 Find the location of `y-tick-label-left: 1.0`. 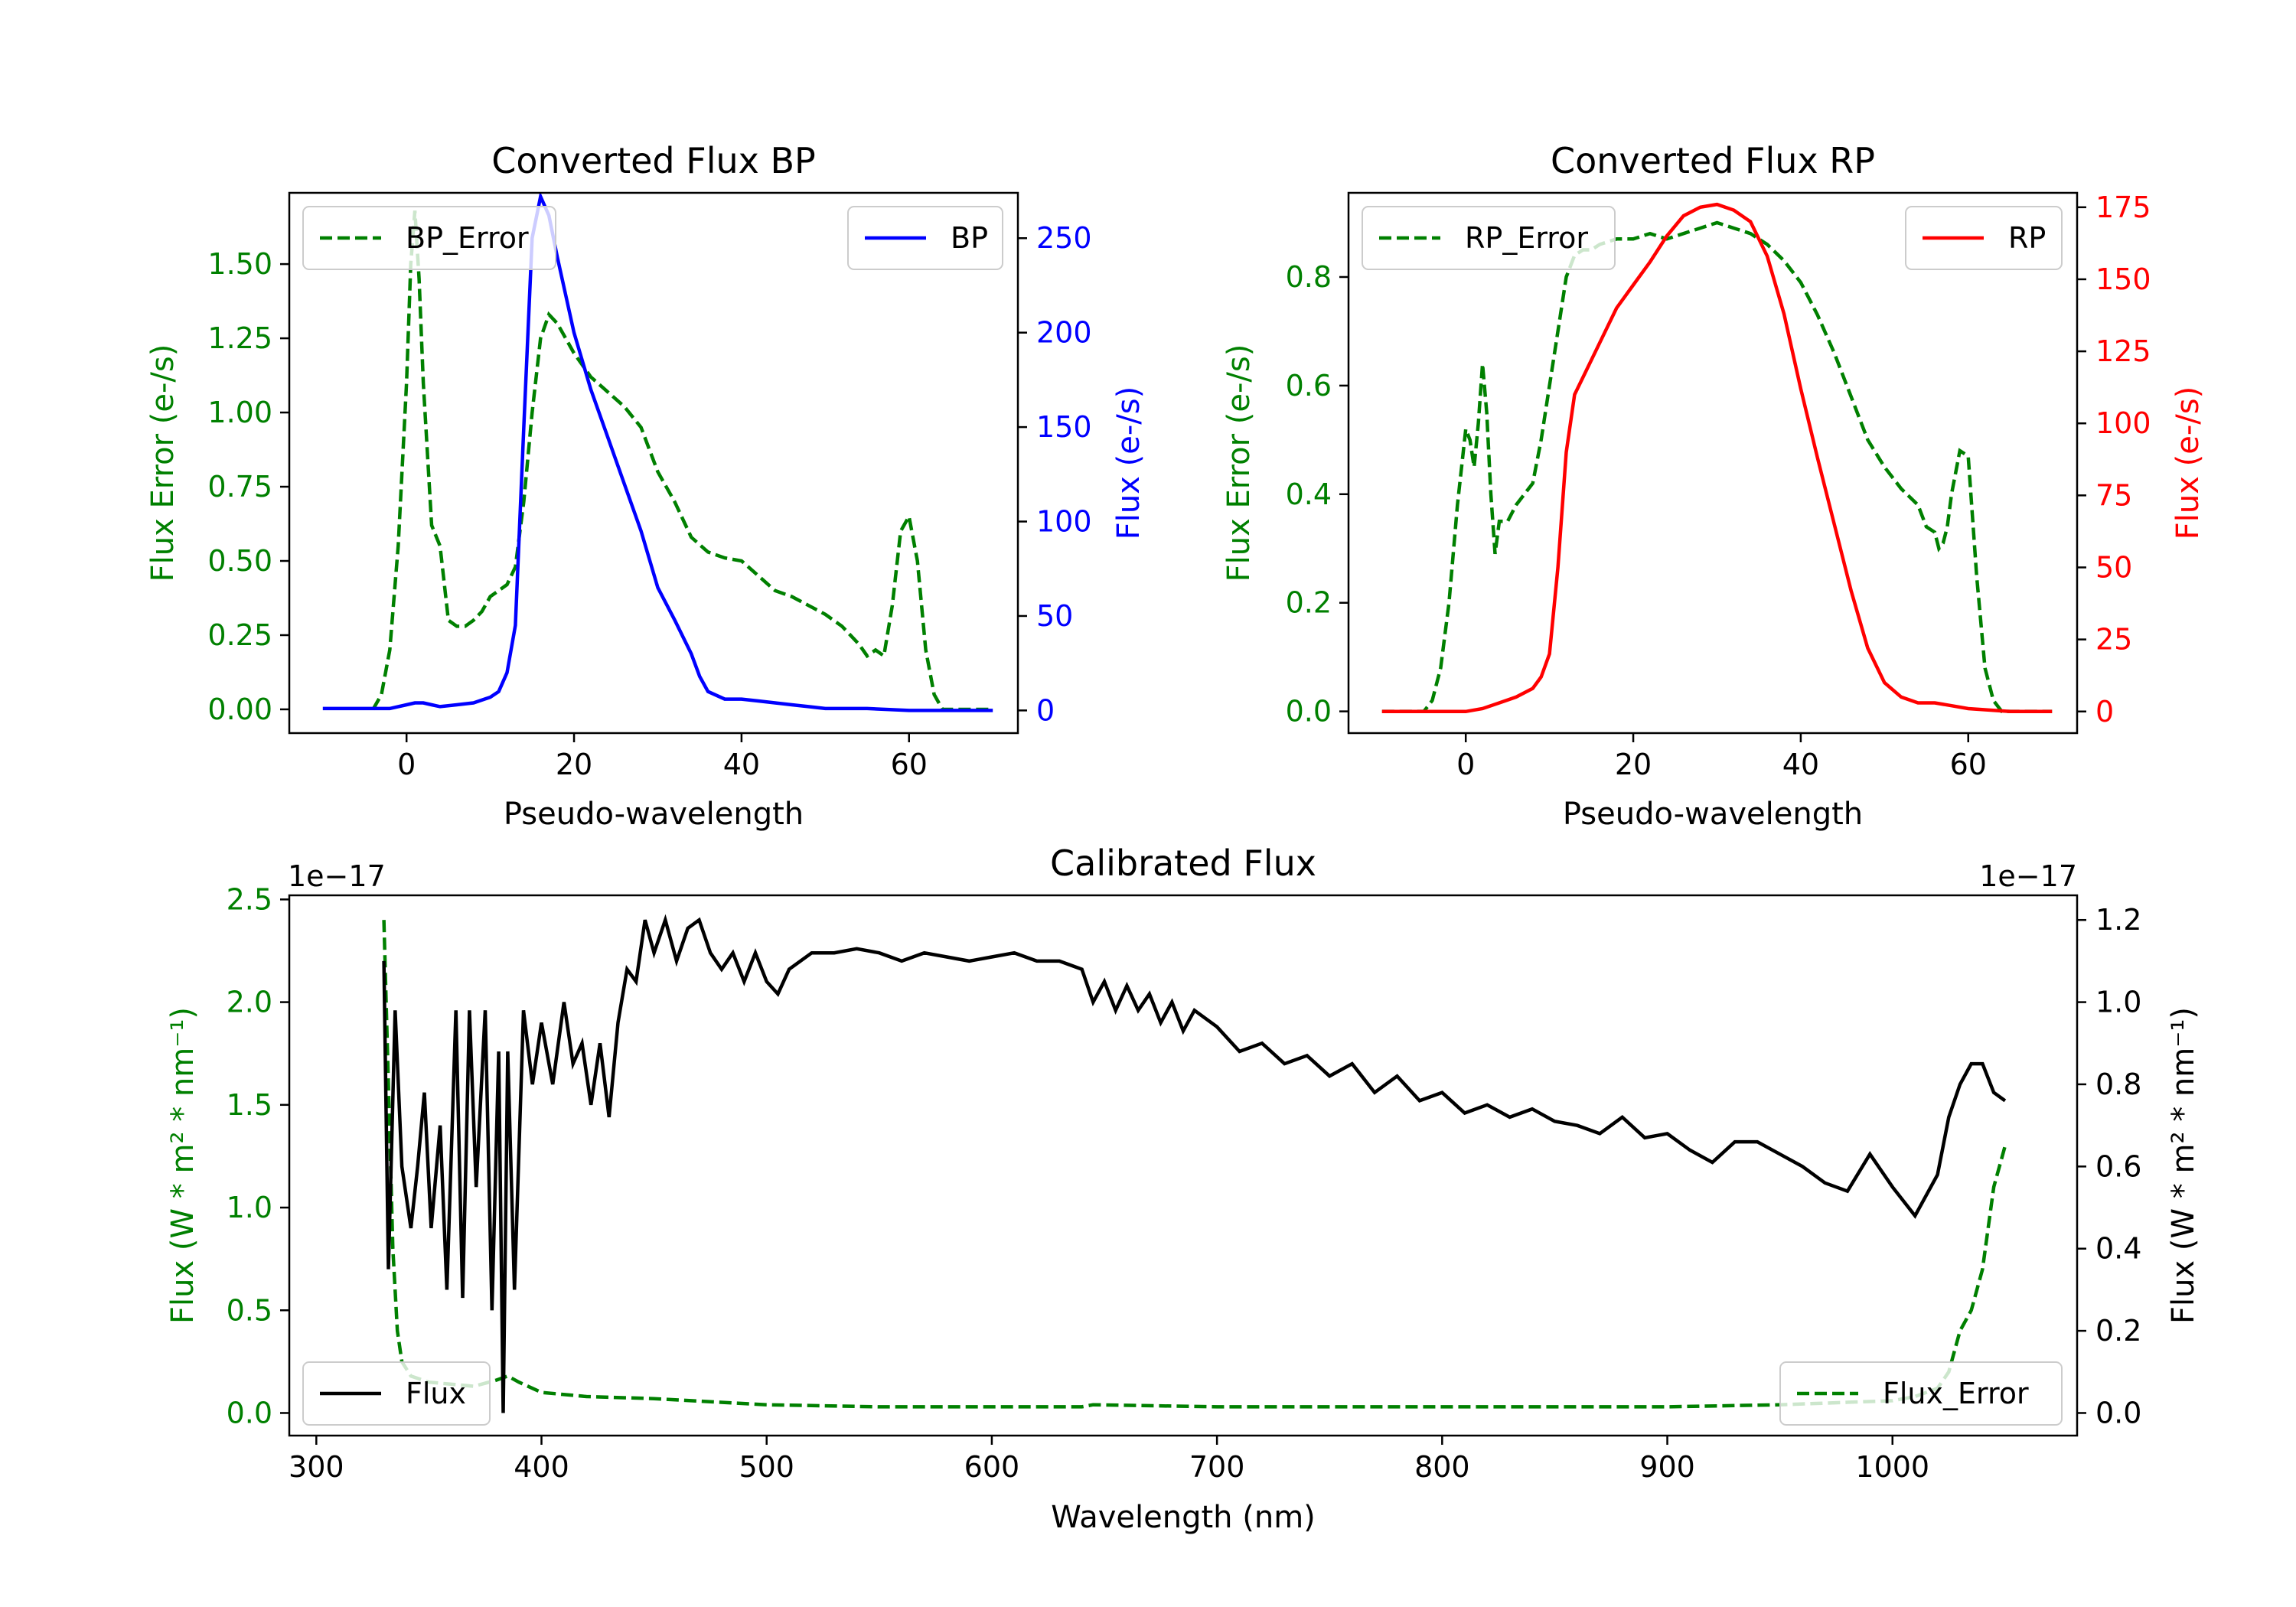

y-tick-label-left: 1.0 is located at coordinates (249, 1207).